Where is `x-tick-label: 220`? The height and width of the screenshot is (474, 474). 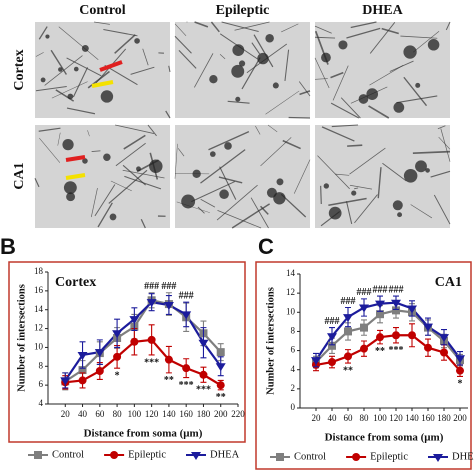
x-tick-label: 220 is located at coordinates (238, 414).